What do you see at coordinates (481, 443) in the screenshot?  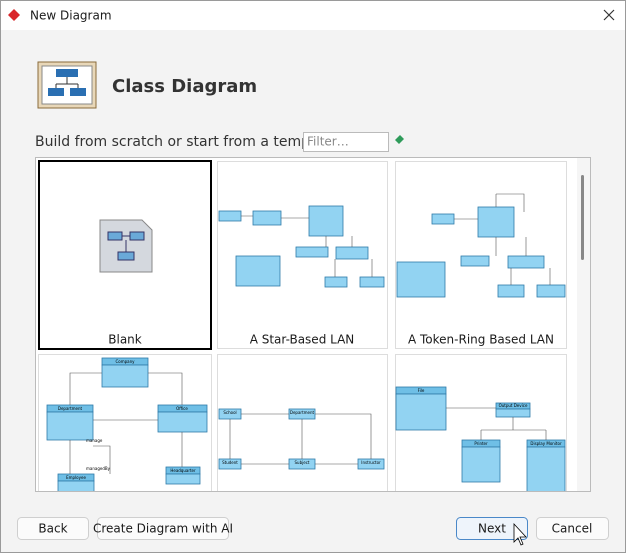 I see `class-name: Printer` at bounding box center [481, 443].